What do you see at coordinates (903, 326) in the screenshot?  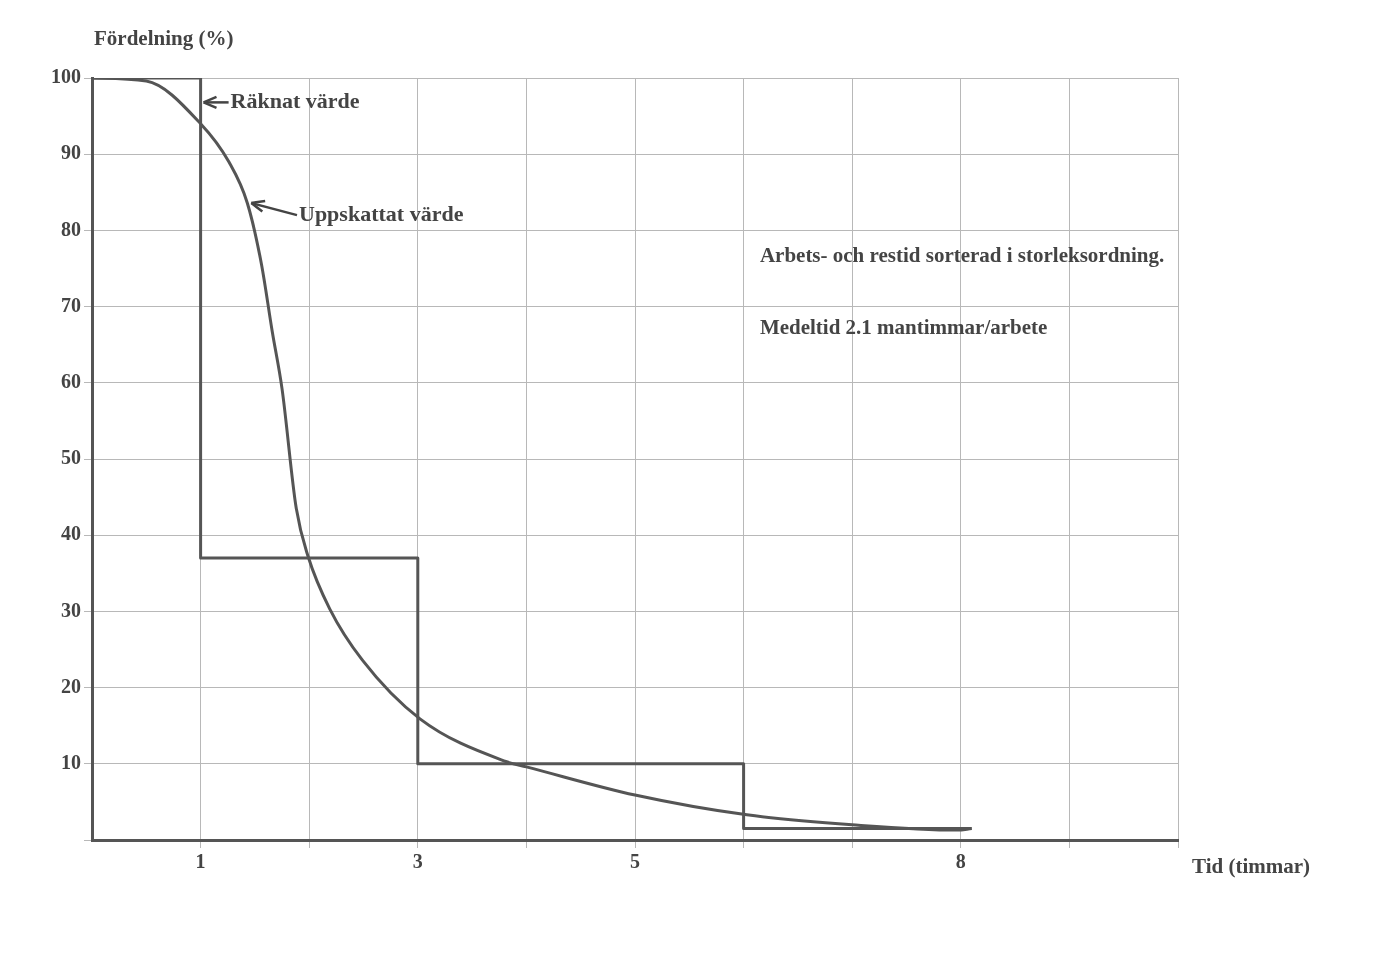 I see `annotation: Medeltid 2.1 mantimmar/arbete` at bounding box center [903, 326].